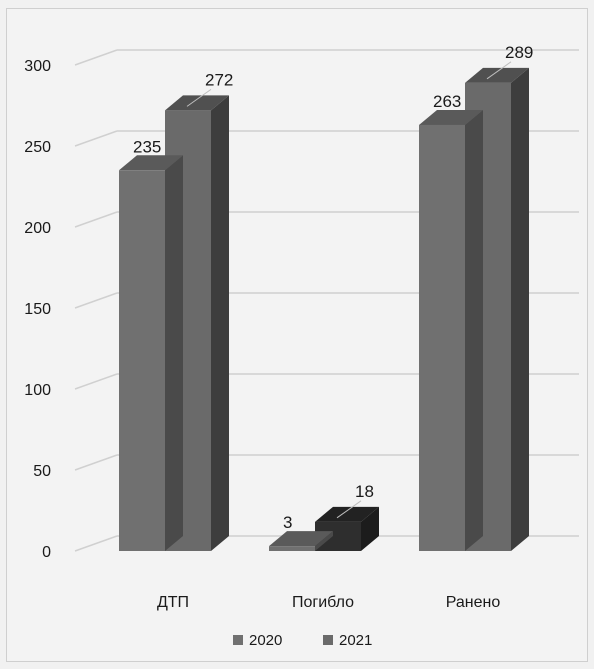 This screenshot has width=594, height=669. Describe the element at coordinates (364, 491) in the screenshot. I see `data-label: 18` at that location.